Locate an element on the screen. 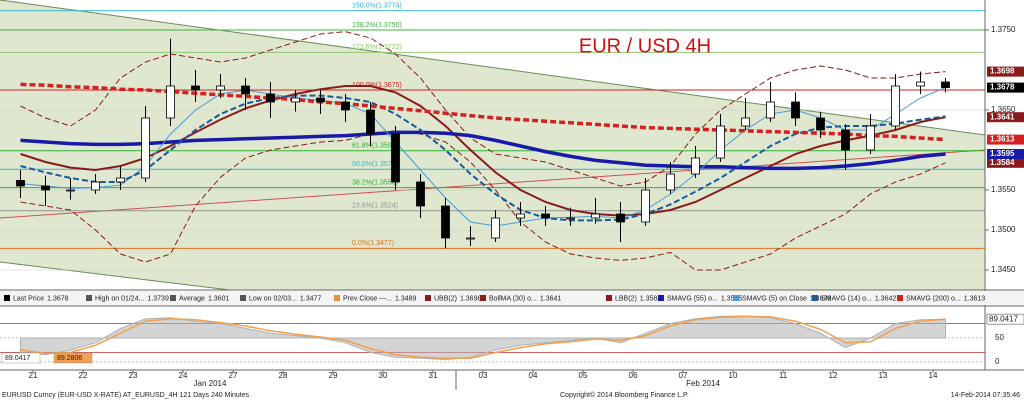 The width and height of the screenshot is (1024, 401). legend-entry: Prev Close ---... 1.3489 is located at coordinates (380, 298).